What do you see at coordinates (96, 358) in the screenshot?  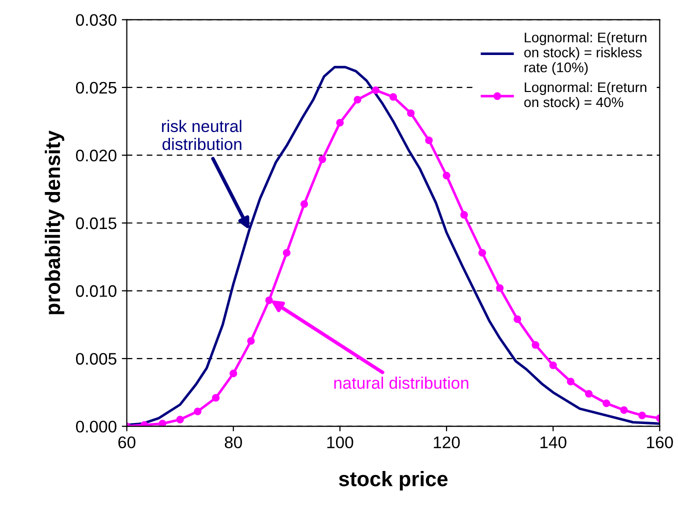 I see `y-tick-label: 0.005` at bounding box center [96, 358].